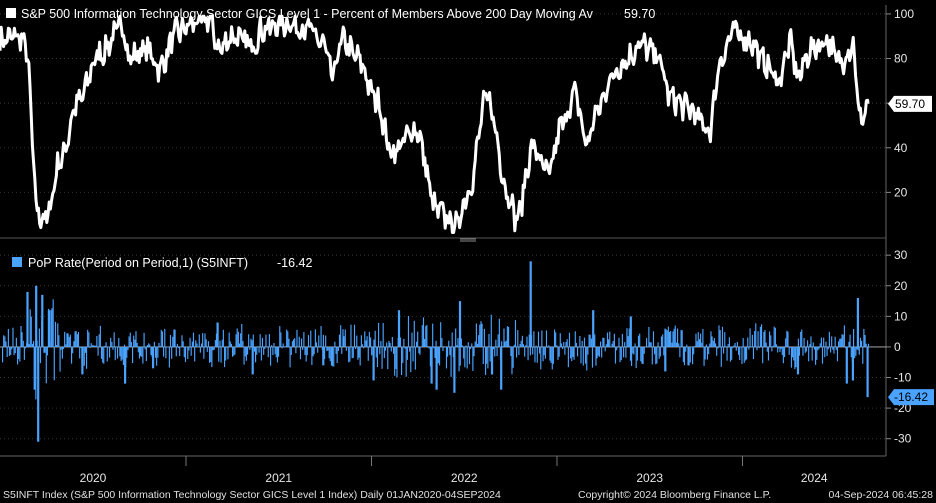  What do you see at coordinates (901, 316) in the screenshot?
I see `bottom-y-tick-label: 10` at bounding box center [901, 316].